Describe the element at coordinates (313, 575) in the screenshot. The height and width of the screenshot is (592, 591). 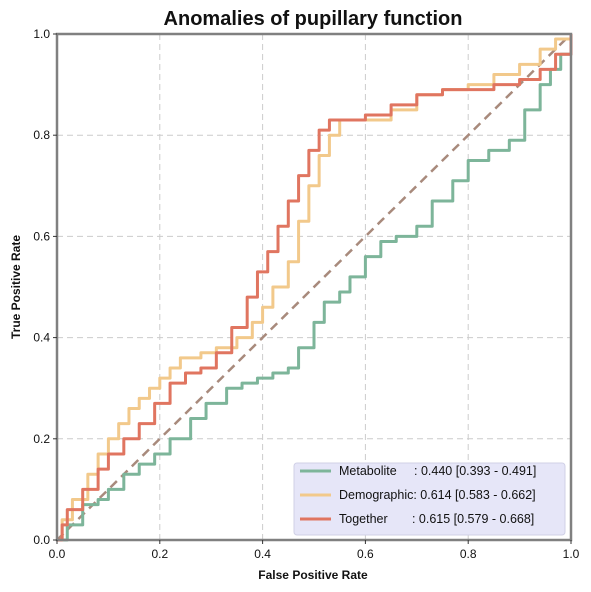
I see `x-axis-label: False Positive Rate` at that location.